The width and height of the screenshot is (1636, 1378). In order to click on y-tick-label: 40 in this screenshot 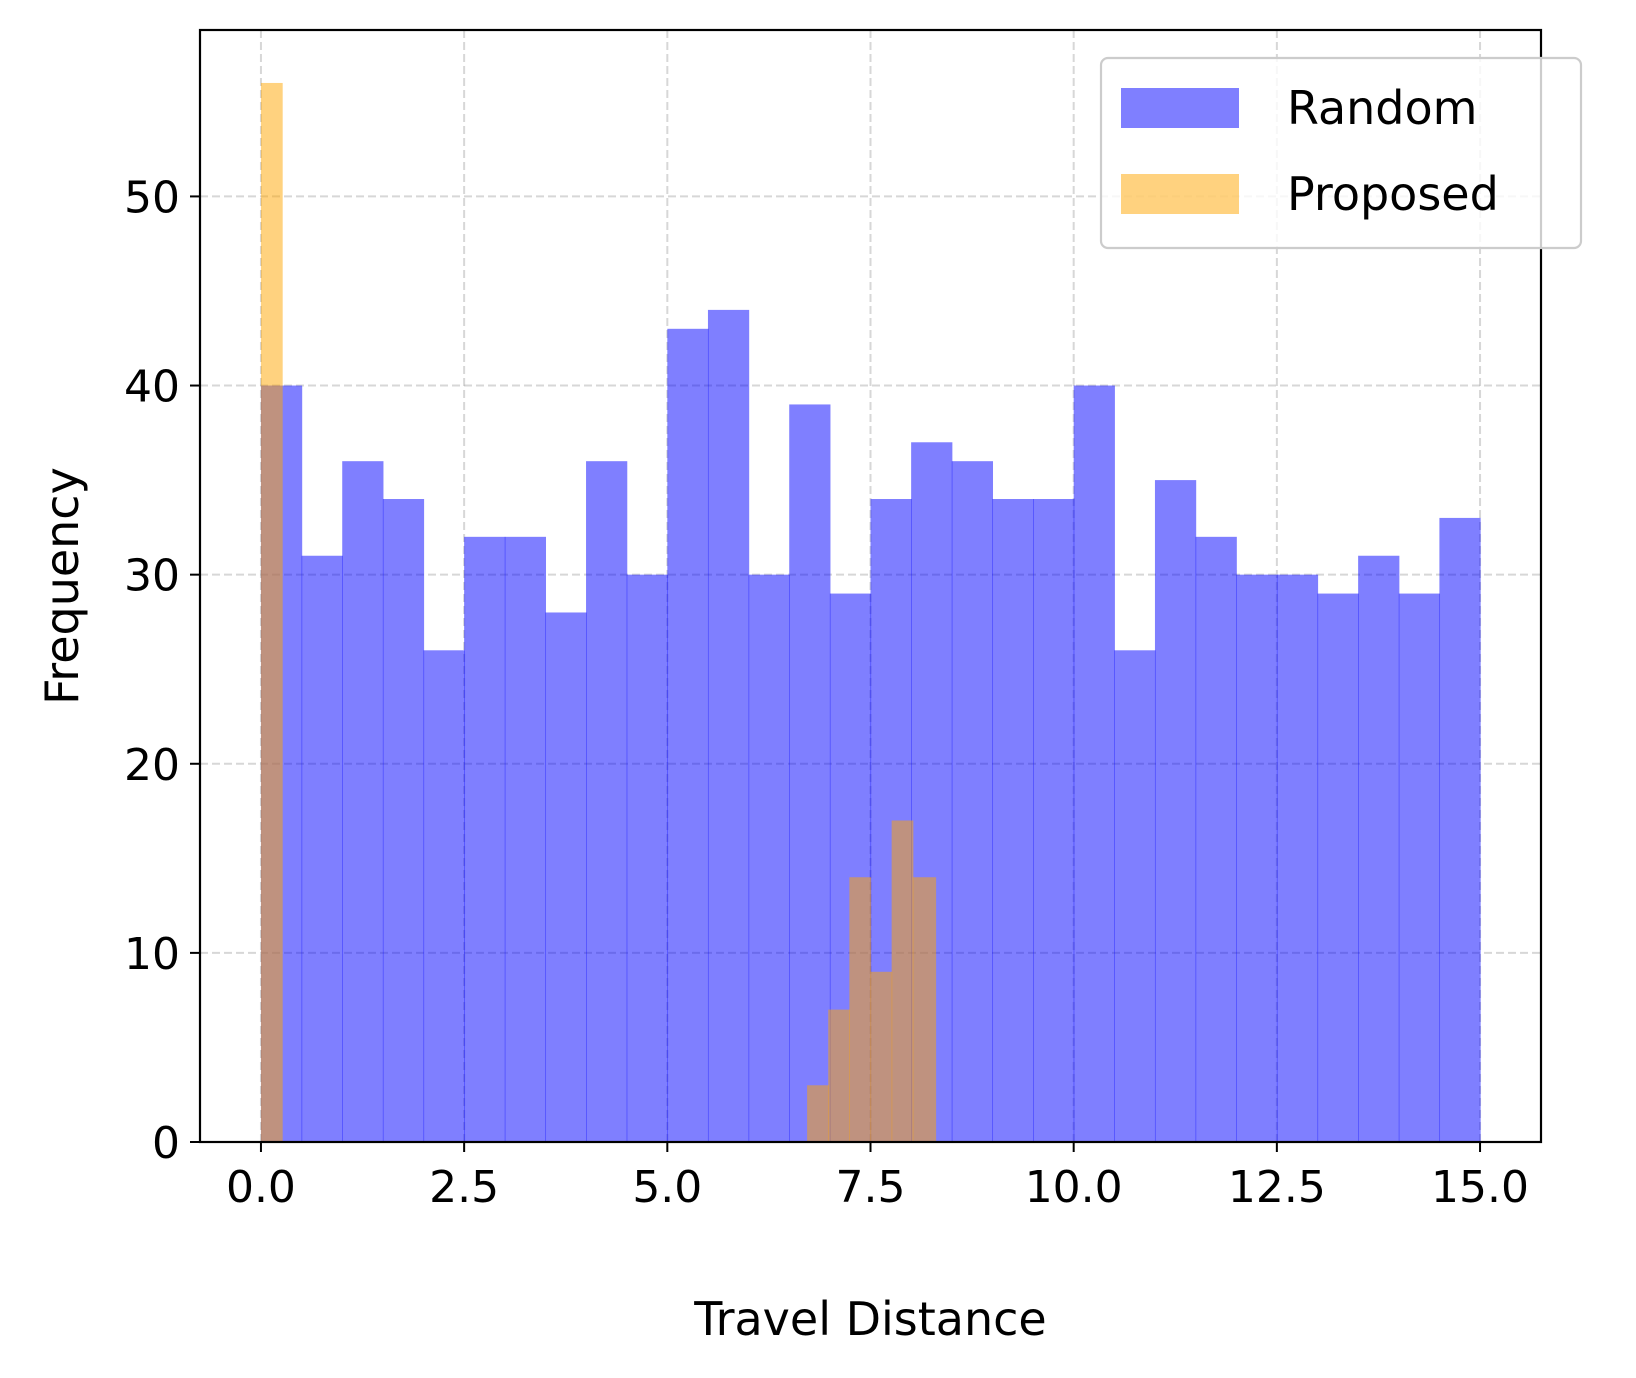, I will do `click(152, 387)`.